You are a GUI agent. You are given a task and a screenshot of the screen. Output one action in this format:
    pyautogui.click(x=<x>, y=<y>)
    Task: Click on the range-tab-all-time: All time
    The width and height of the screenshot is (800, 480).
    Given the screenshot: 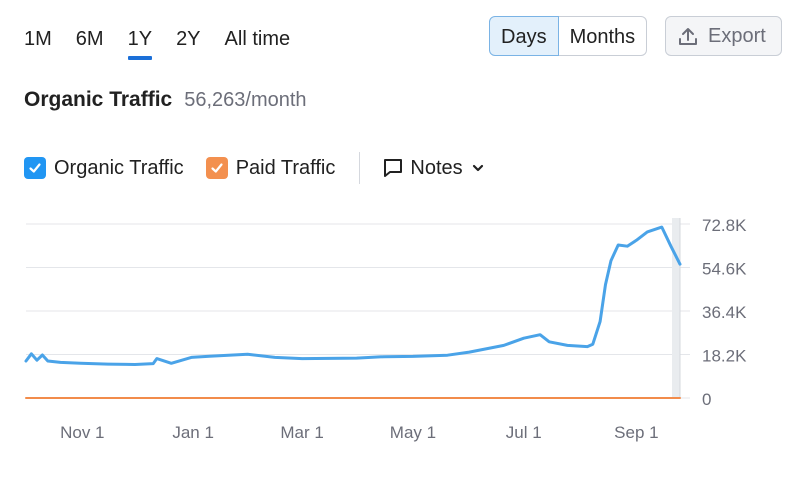 What is the action you would take?
    pyautogui.click(x=257, y=39)
    